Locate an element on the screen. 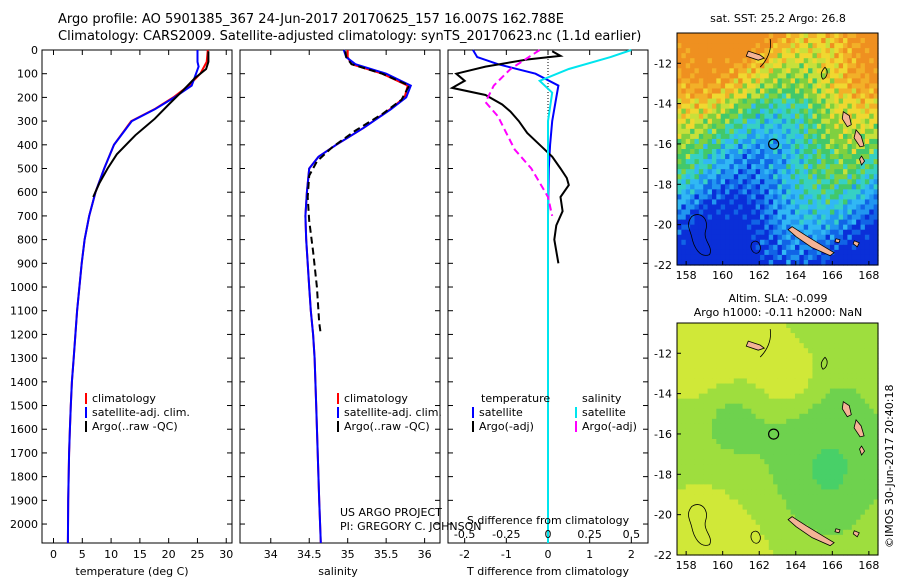 The width and height of the screenshot is (900, 580). map-frame is located at coordinates (777, 149).